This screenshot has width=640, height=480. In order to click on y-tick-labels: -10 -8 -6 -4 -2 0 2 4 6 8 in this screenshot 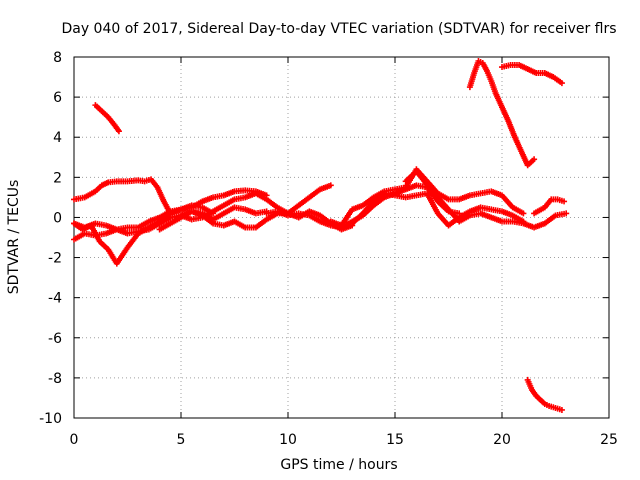, I will do `click(50, 238)`.